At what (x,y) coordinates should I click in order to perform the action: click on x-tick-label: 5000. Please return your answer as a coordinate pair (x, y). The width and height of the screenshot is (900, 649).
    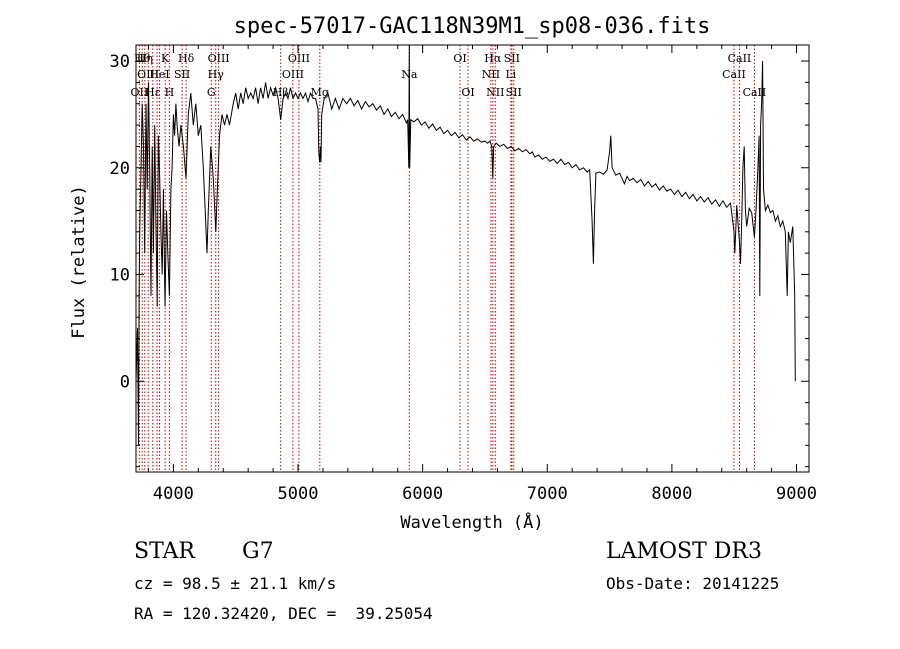
    Looking at the image, I should click on (298, 494).